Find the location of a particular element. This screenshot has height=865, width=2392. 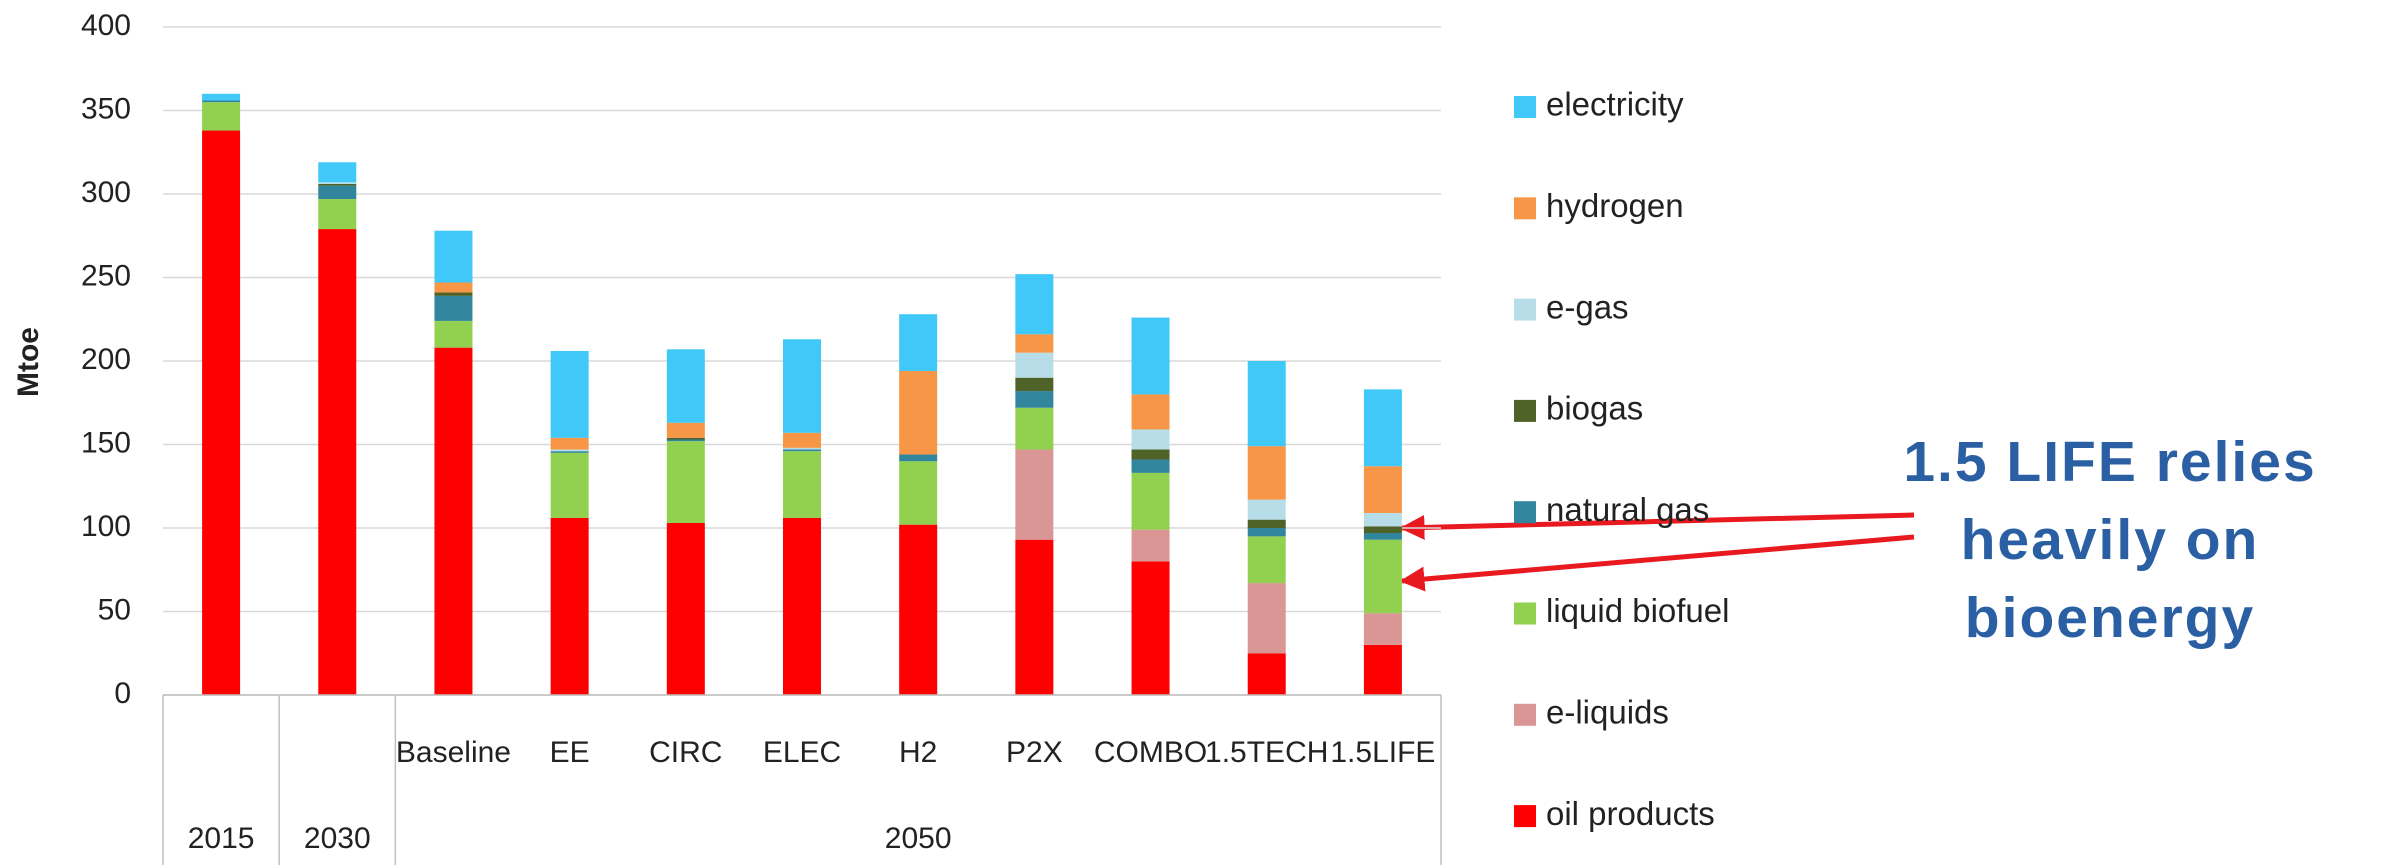

x-tick-label: ELEC is located at coordinates (802, 752).